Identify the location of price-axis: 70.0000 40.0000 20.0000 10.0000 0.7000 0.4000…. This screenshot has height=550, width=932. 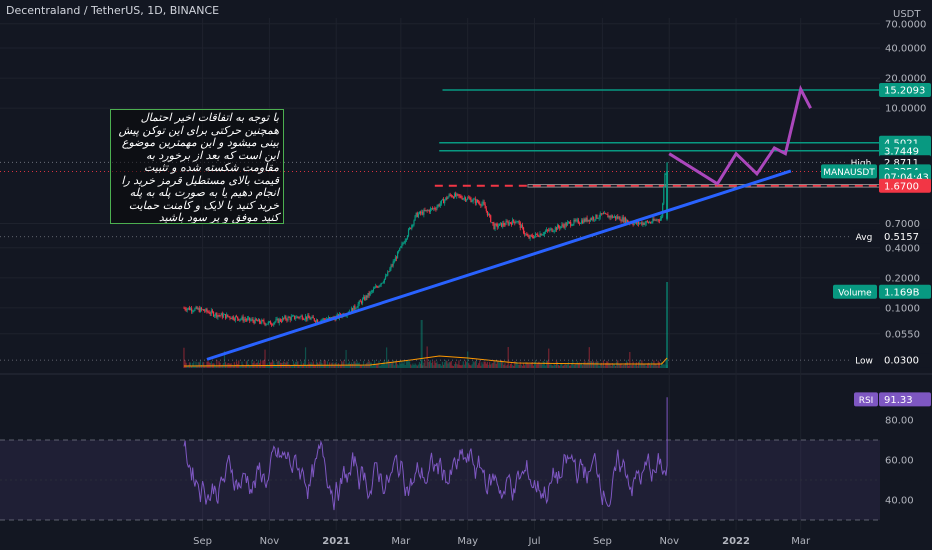
(905, 174).